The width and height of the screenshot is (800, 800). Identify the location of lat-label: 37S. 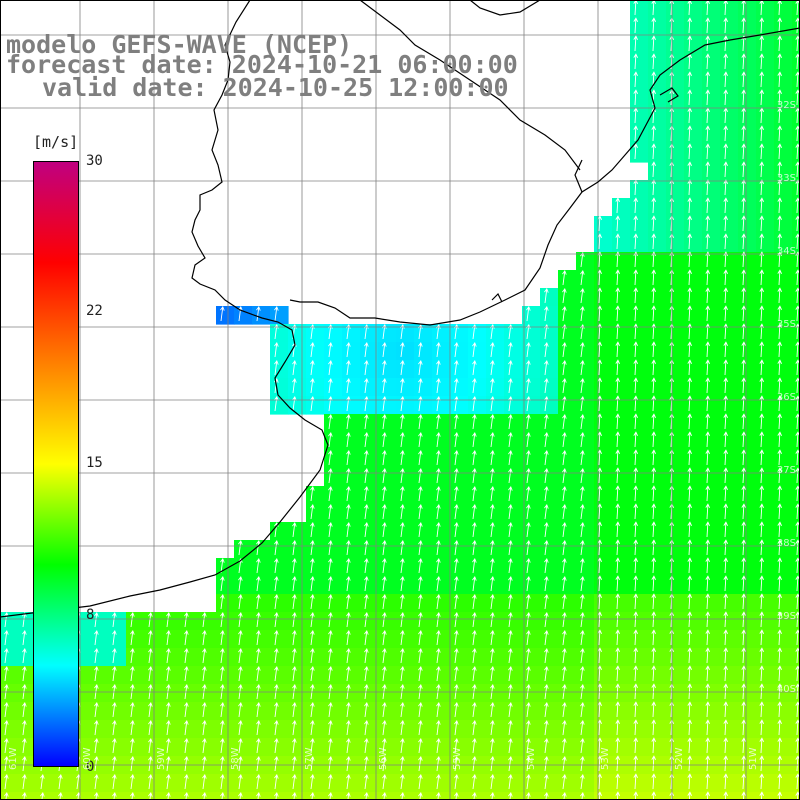
(786, 470).